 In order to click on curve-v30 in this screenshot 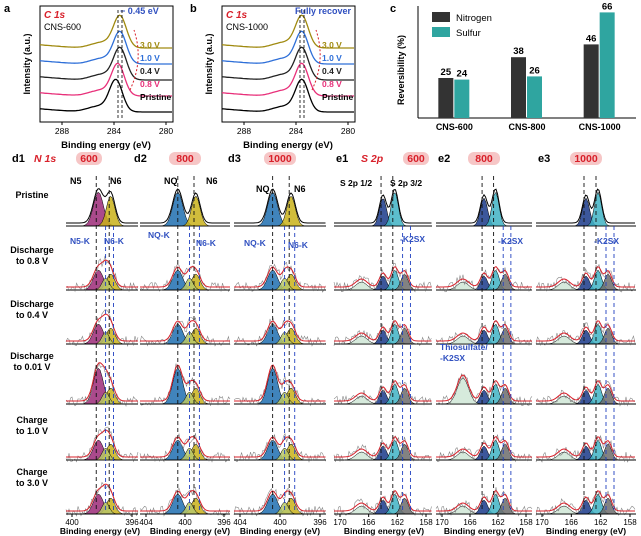, I will do `click(287, 31)`.